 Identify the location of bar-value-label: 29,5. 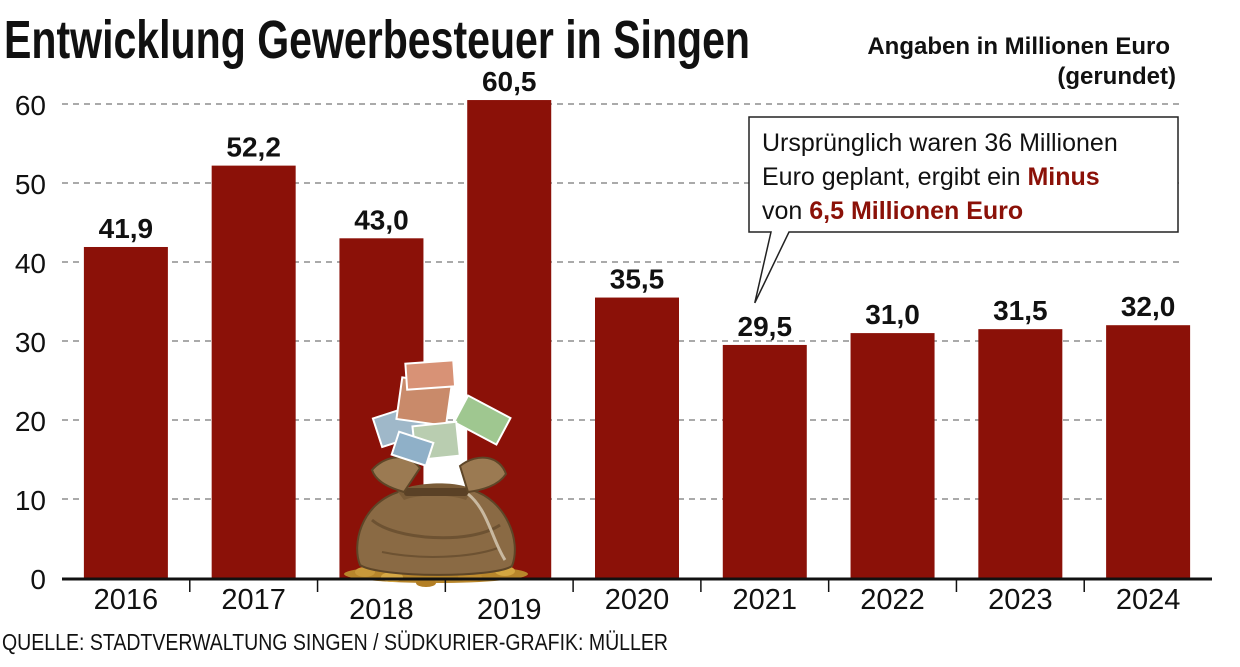
(765, 326).